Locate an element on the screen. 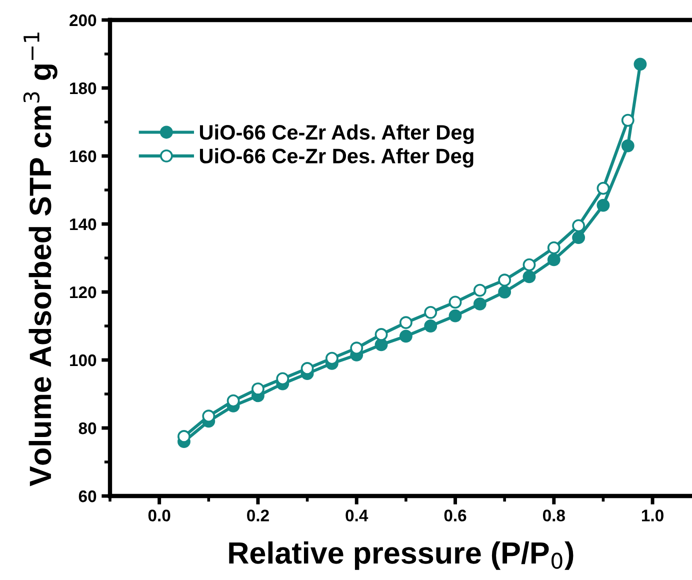 The height and width of the screenshot is (580, 692). x-tick-label: 0.8 is located at coordinates (553, 516).